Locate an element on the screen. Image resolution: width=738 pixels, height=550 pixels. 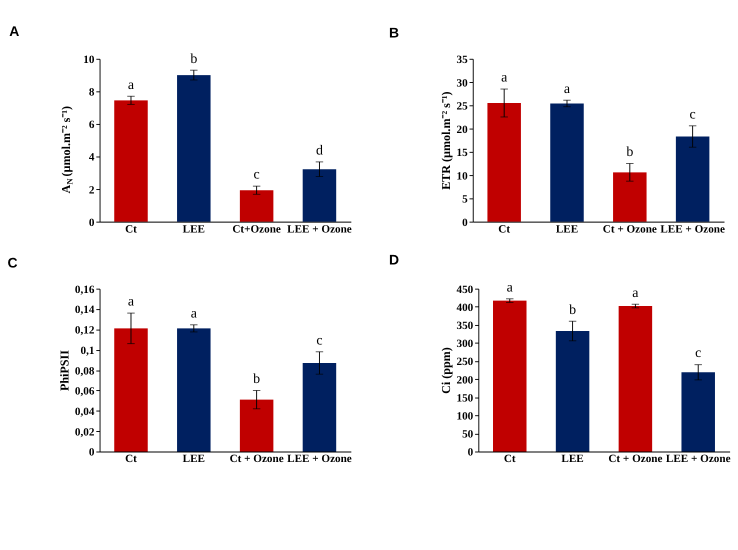
y-tick-label: 0,04 is located at coordinates (84, 412).